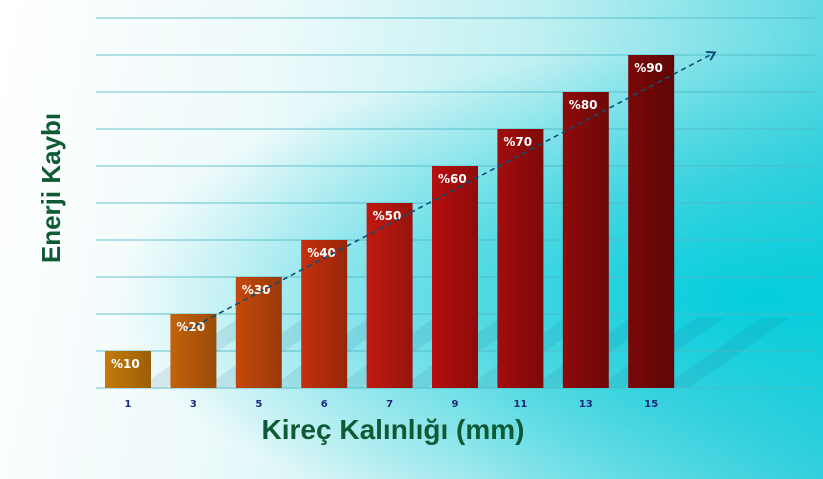  I want to click on bar-data-label: %10, so click(125, 364).